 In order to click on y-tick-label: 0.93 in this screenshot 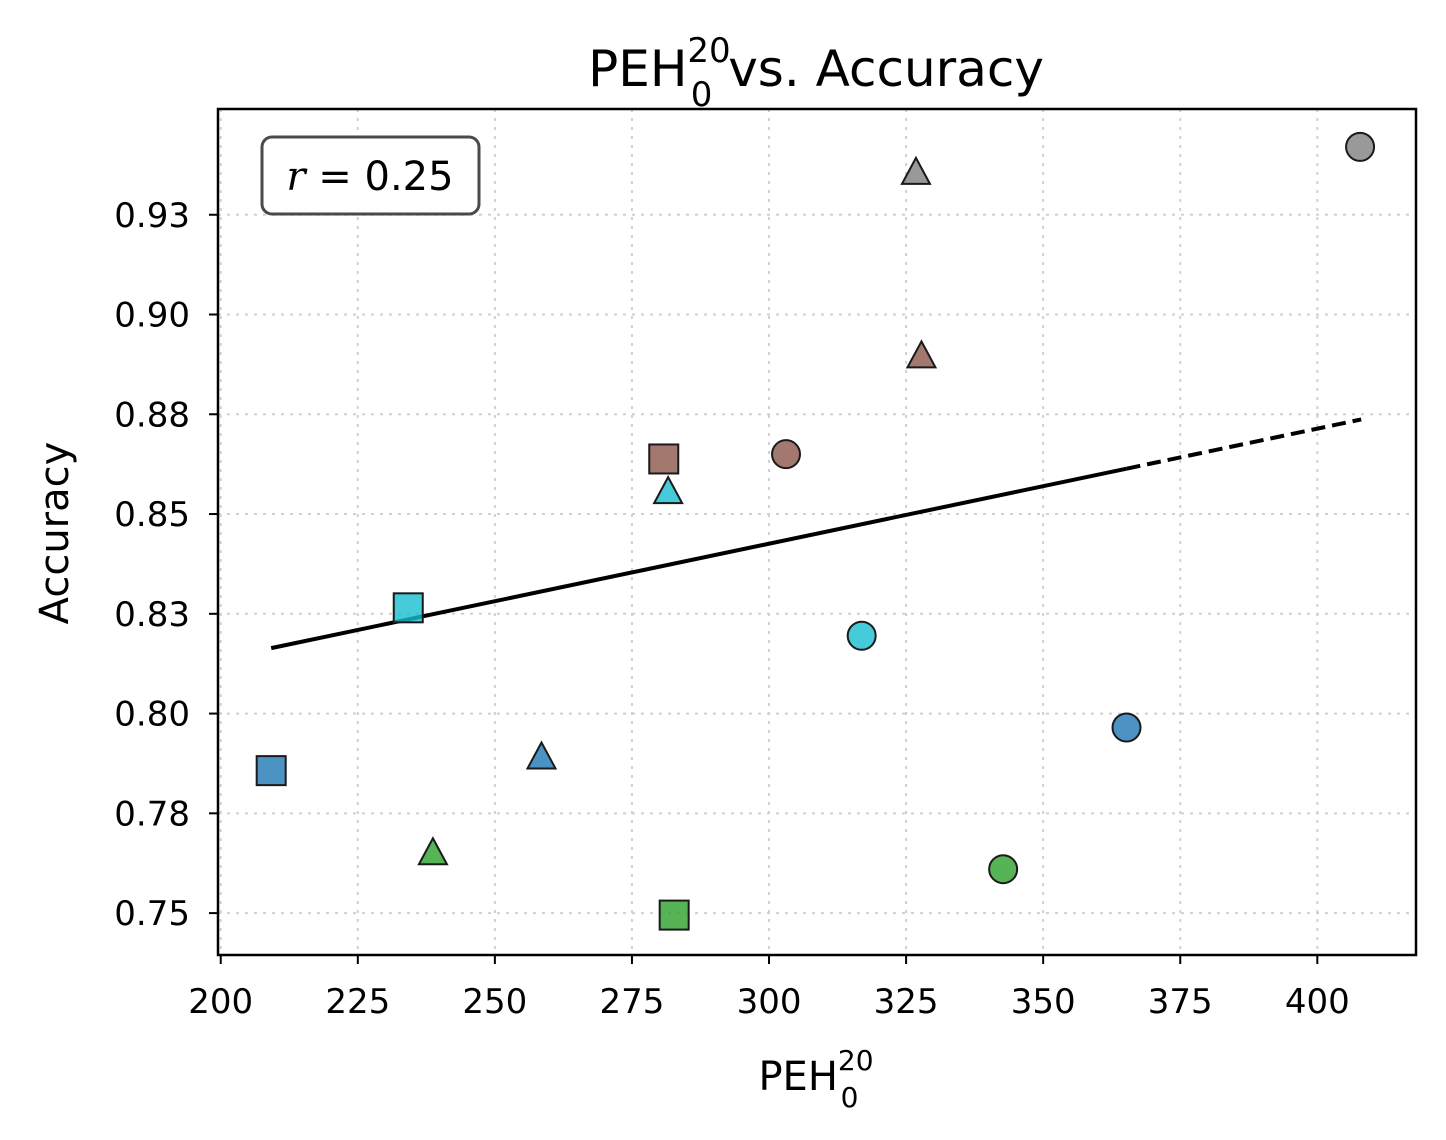, I will do `click(152, 216)`.